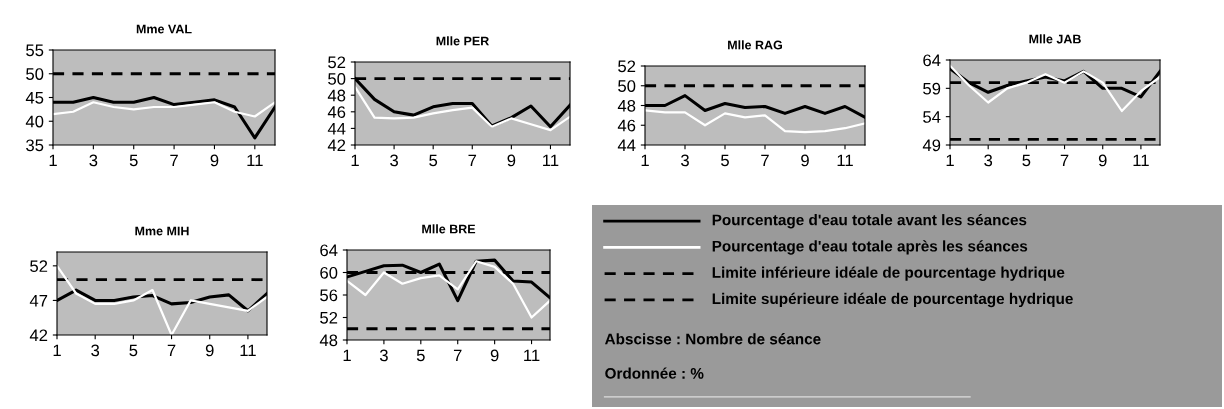 Image resolution: width=1224 pixels, height=409 pixels. Describe the element at coordinates (888, 273) in the screenshot. I see `text: Limite inférieure idéale de pourcentage hydrique` at that location.